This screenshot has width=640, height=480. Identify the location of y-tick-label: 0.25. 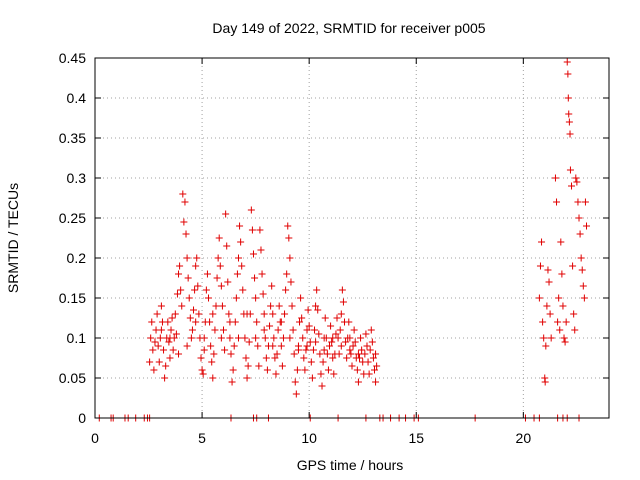
(72, 218).